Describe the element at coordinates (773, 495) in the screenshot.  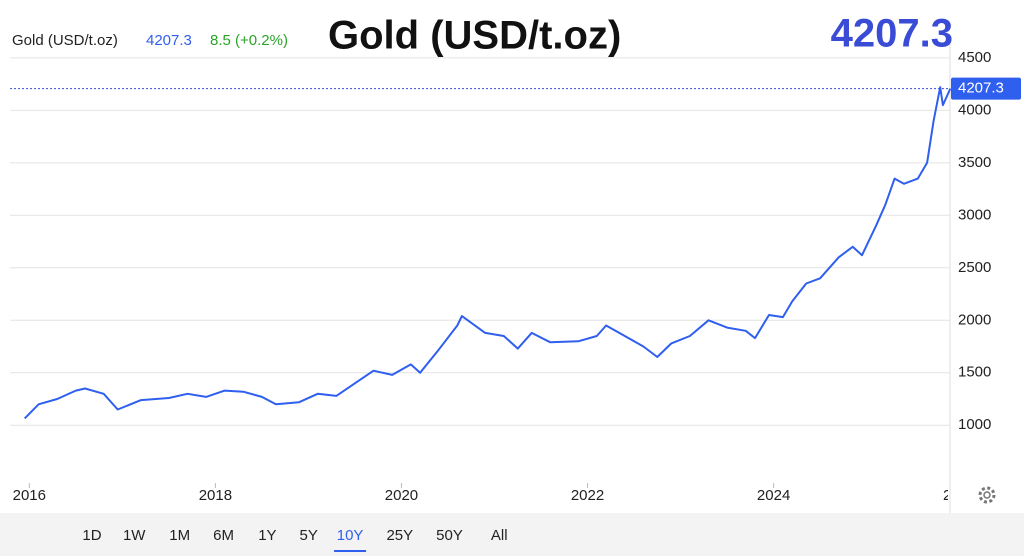
I see `x-tick-label: 2024` at that location.